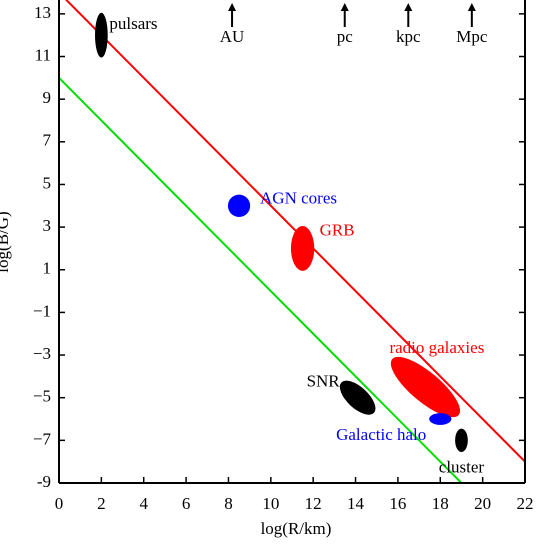 The width and height of the screenshot is (540, 545). Describe the element at coordinates (356, 503) in the screenshot. I see `x-tick-label: 14` at that location.